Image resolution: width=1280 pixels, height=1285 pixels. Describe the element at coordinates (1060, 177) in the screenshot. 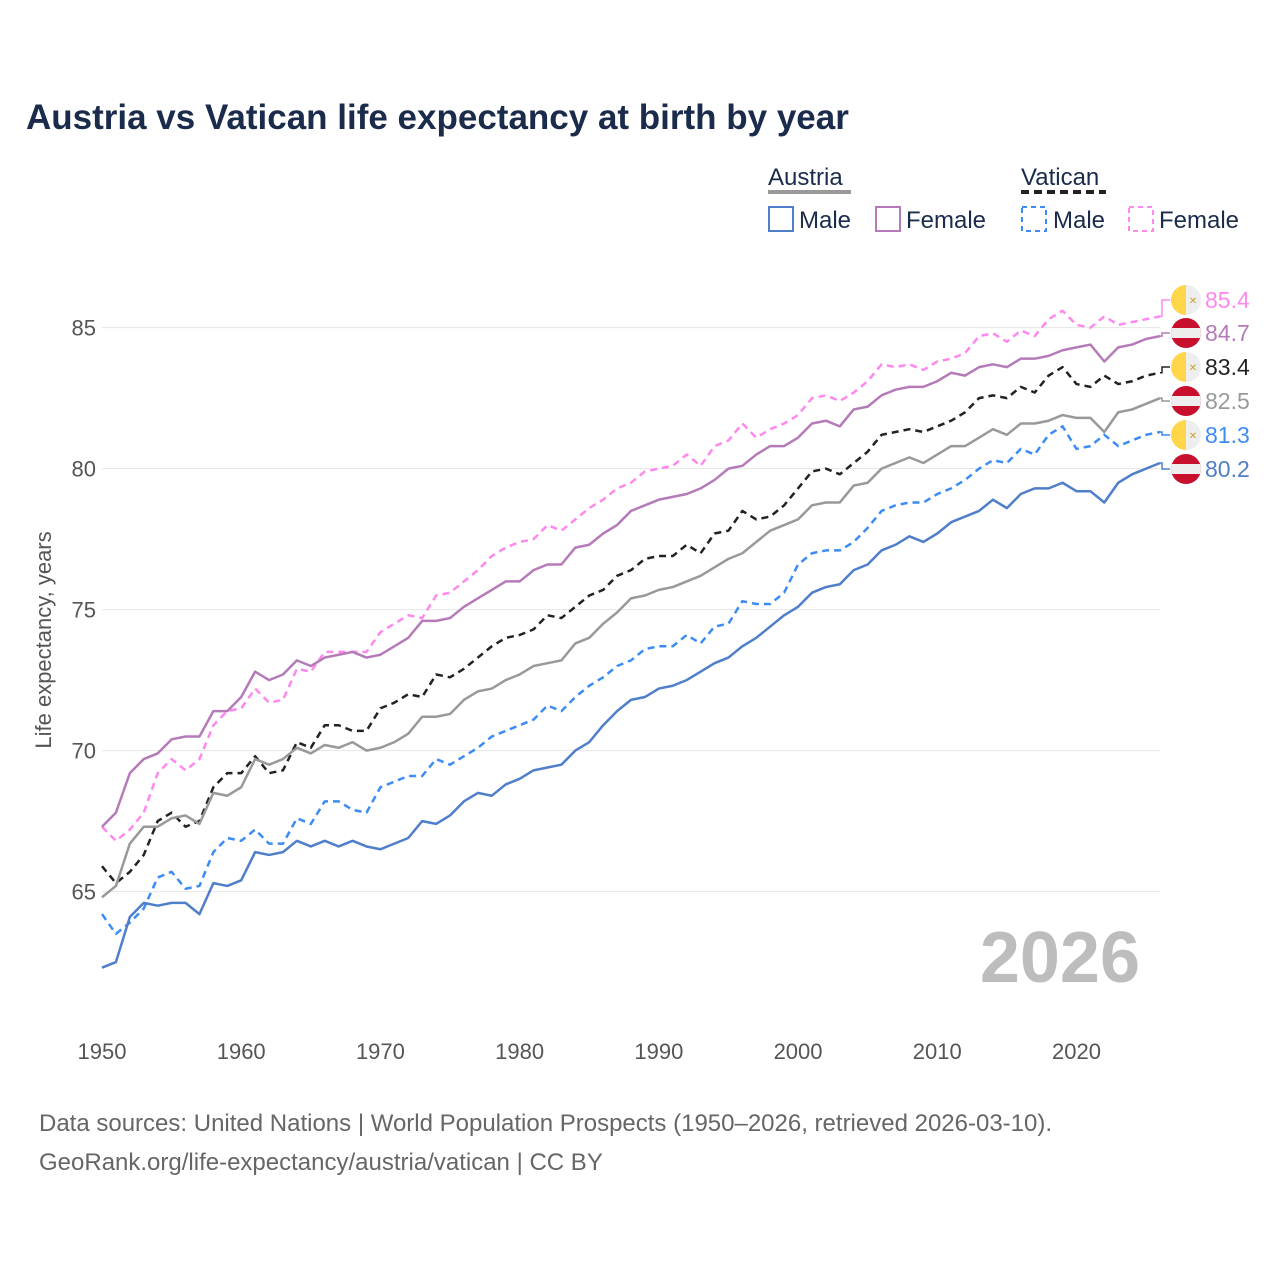

I see `legend-group-vatican: Vatican` at that location.